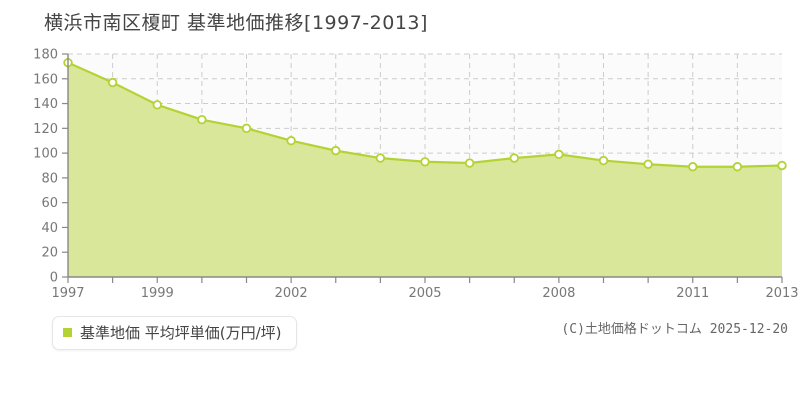 This screenshot has width=800, height=400. I want to click on x-axis-tick-label: 2008, so click(558, 293).